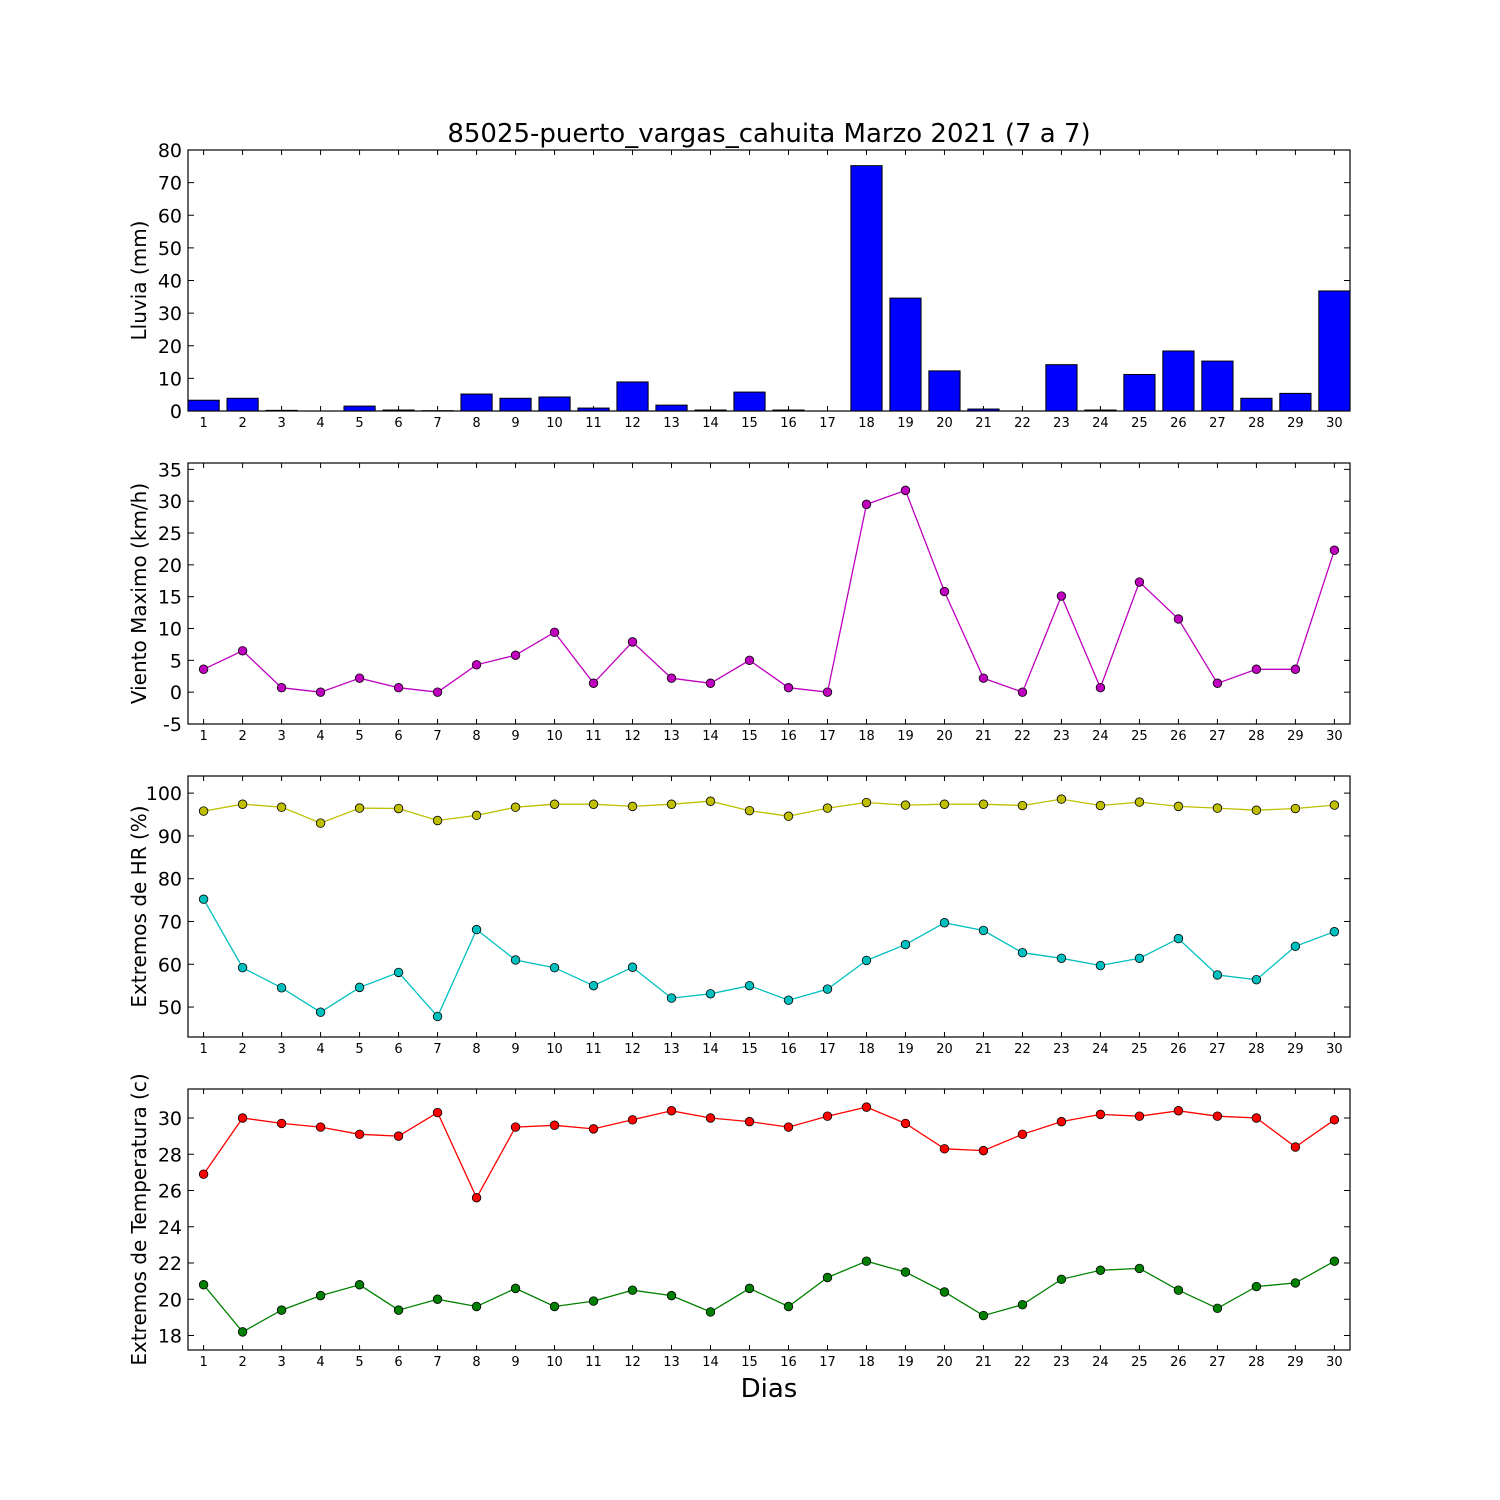 This screenshot has width=1500, height=1500. Describe the element at coordinates (170, 630) in the screenshot. I see `y-tick-label: 10` at that location.